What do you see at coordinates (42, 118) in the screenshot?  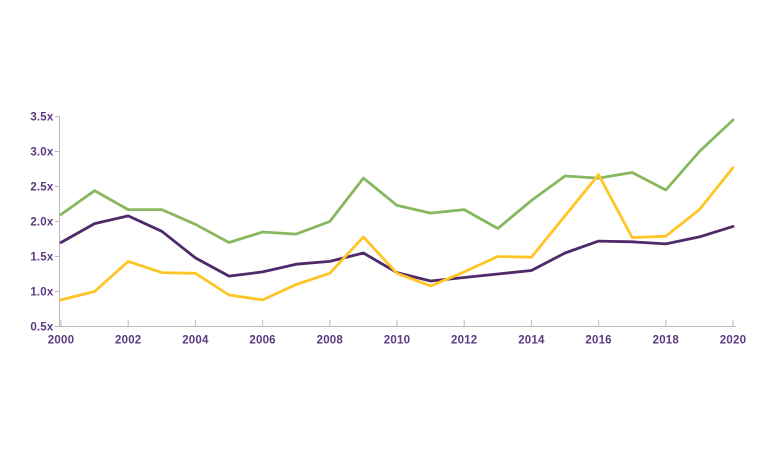 I see `y-axis-label: 3.5x` at bounding box center [42, 118].